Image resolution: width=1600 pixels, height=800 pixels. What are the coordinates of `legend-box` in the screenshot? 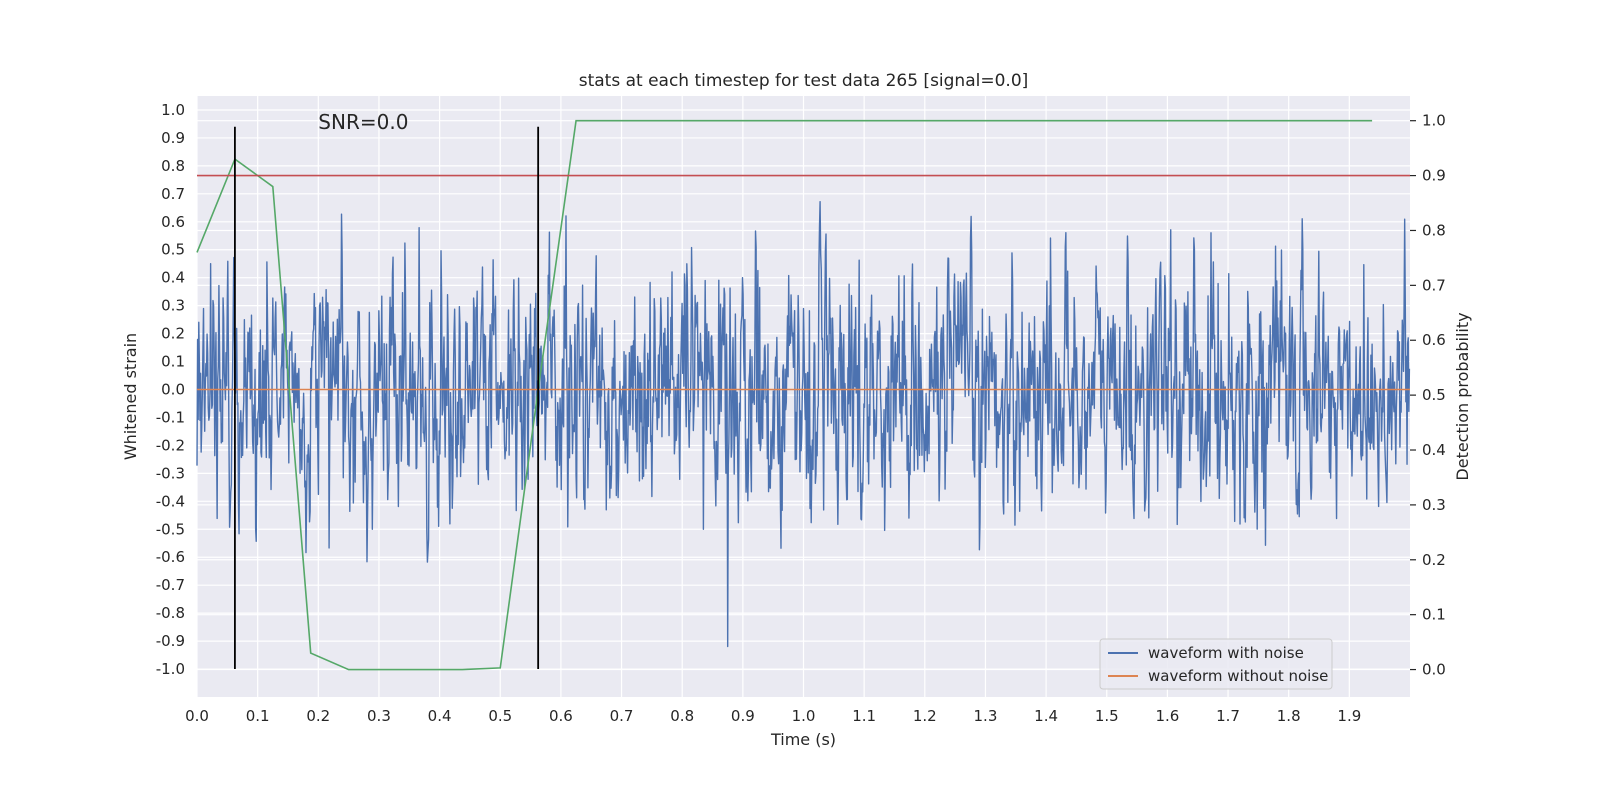 It's located at (1216, 664).